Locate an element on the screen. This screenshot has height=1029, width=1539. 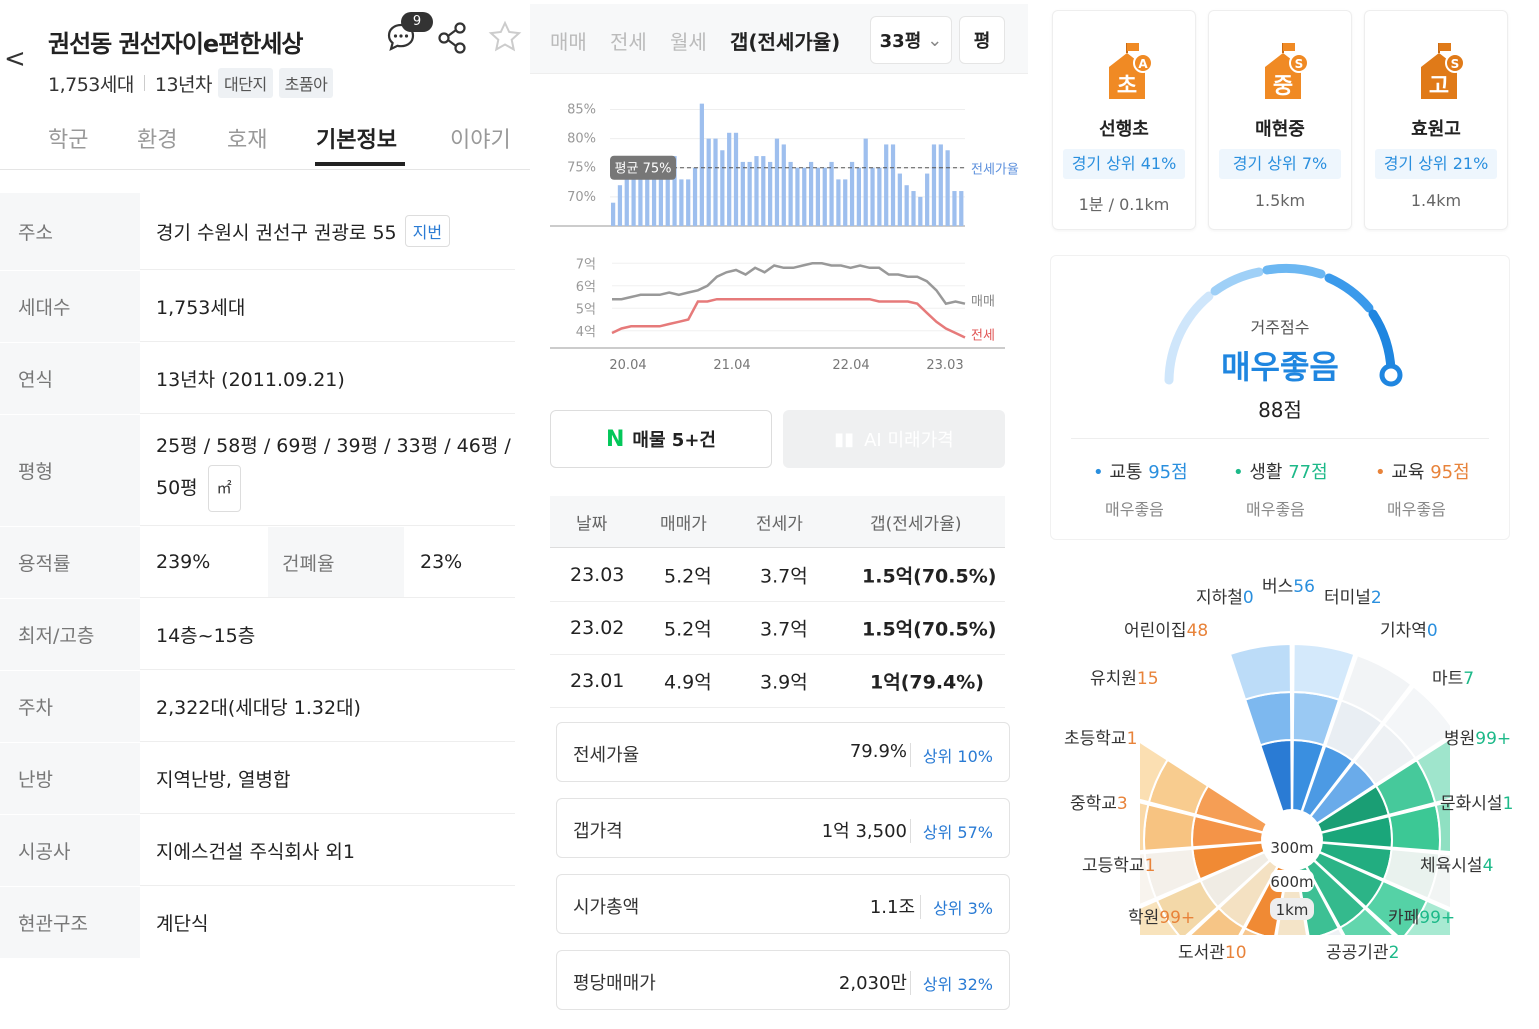
facility-label: 지하철0 is located at coordinates (1225, 595).